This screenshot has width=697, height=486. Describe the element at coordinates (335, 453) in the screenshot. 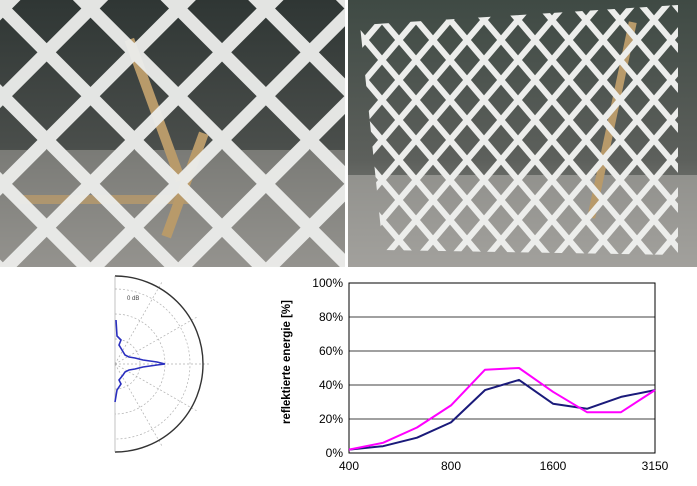

I see `y-tick-label: 0%` at that location.